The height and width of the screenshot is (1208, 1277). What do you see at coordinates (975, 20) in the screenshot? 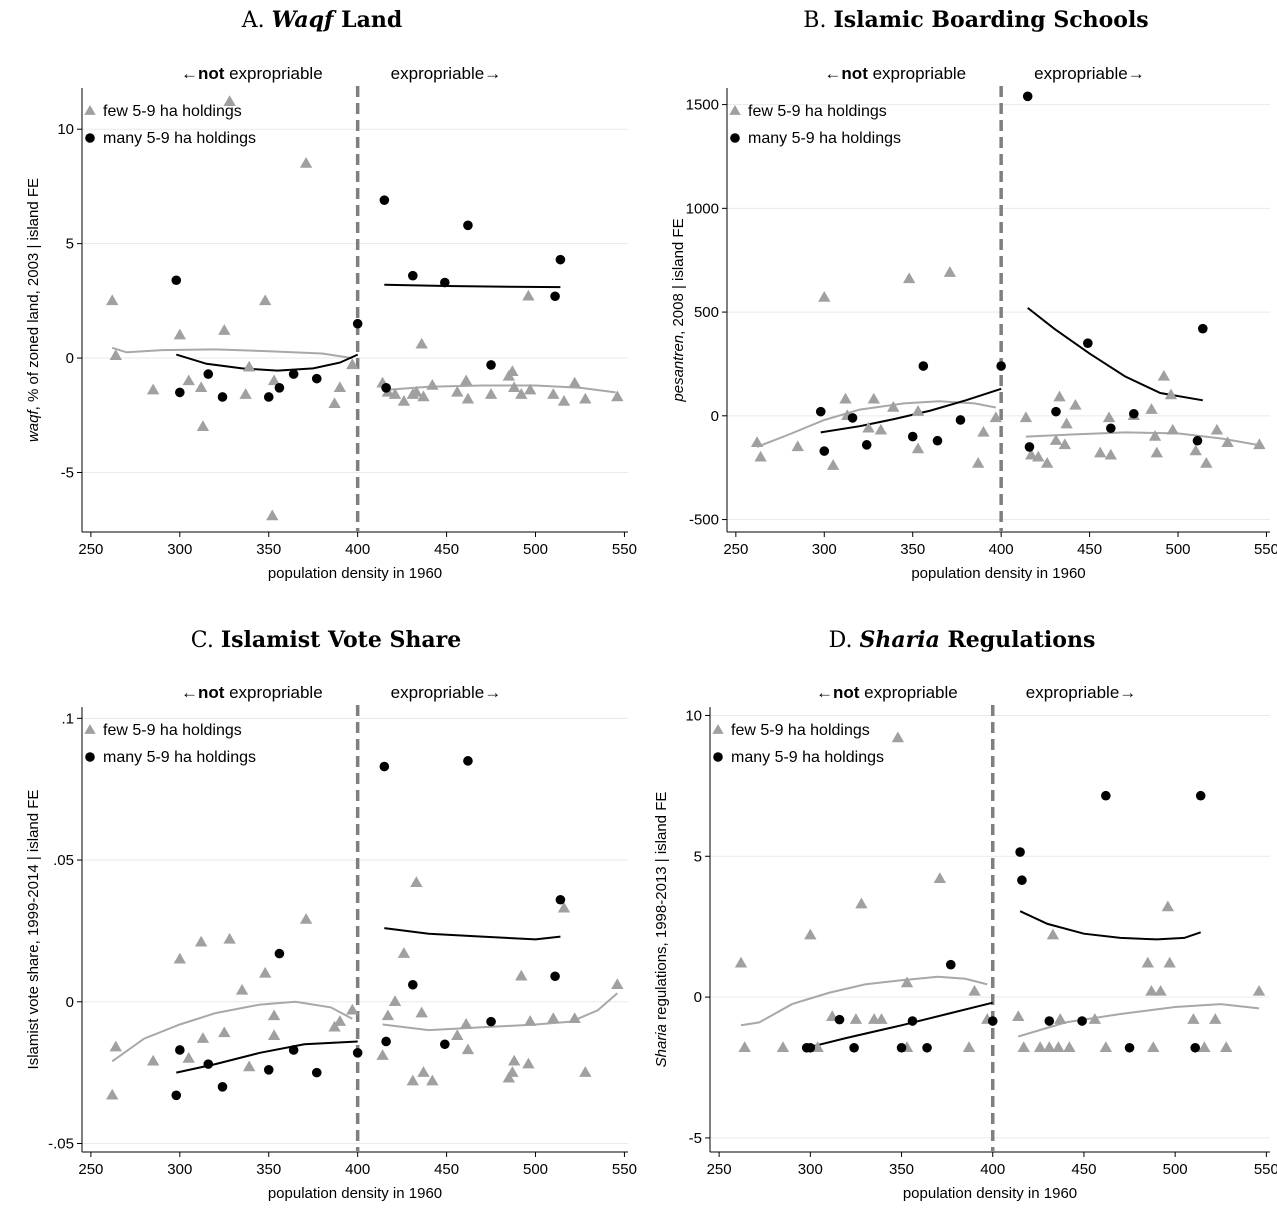
I see `panel-title: B. Islamic Boarding Schools` at bounding box center [975, 20].